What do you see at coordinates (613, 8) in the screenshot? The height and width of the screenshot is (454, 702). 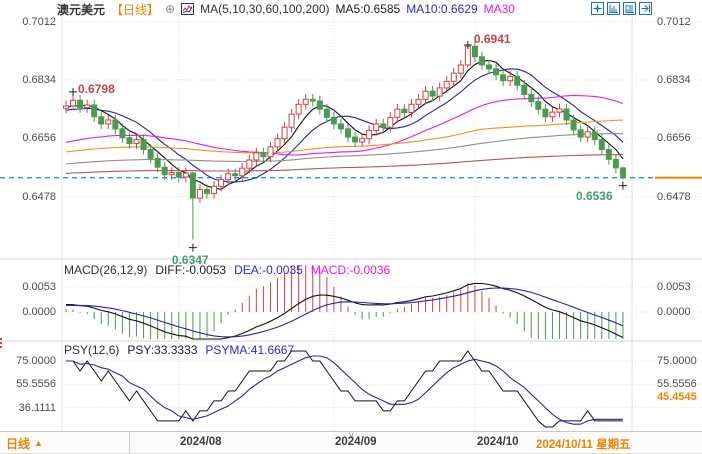 I see `axis-scale-icon` at bounding box center [613, 8].